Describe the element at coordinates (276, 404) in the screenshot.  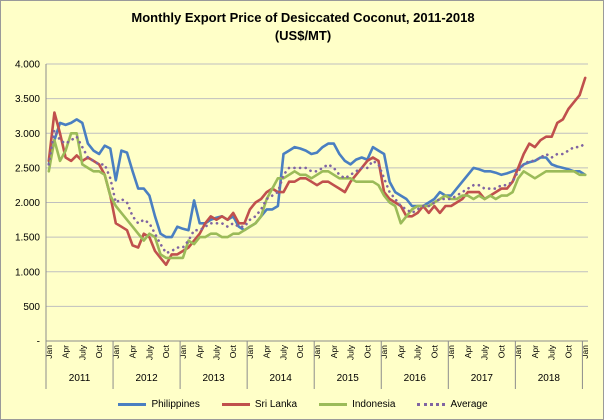
I see `legend-label-sri-lanka: Sri Lanka` at that location.